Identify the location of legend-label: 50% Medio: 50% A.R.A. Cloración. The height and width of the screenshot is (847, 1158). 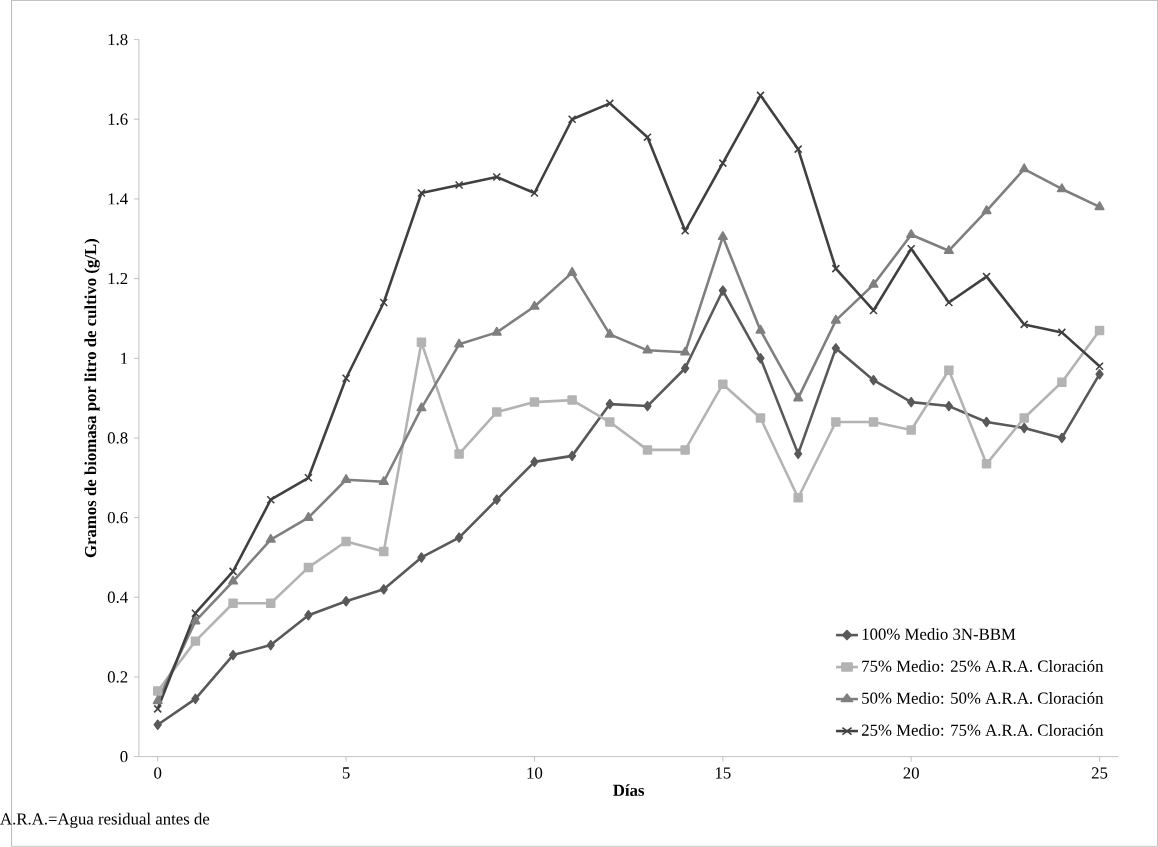
(983, 698).